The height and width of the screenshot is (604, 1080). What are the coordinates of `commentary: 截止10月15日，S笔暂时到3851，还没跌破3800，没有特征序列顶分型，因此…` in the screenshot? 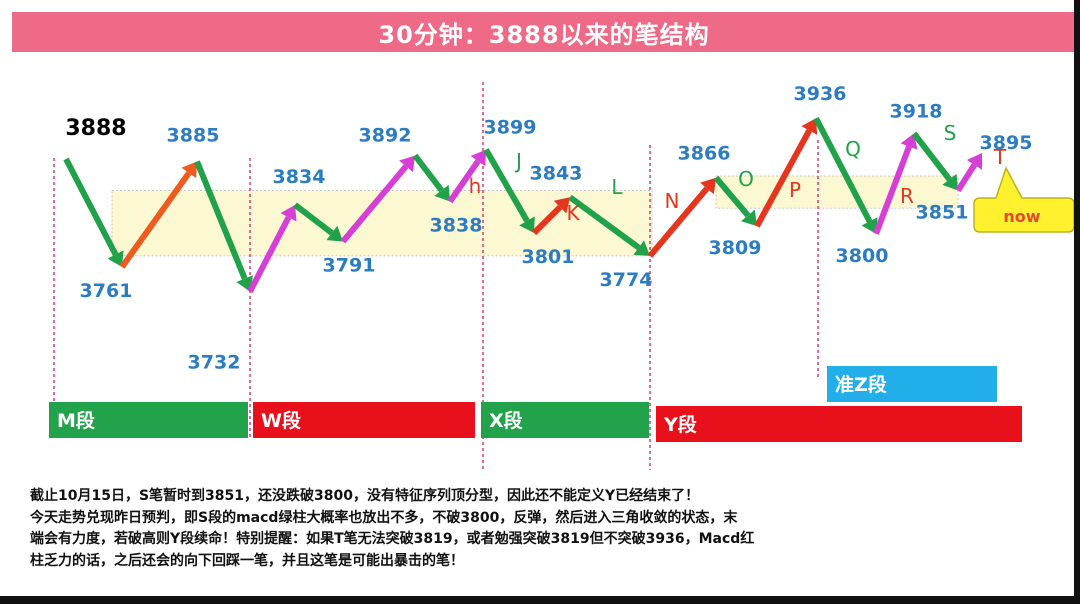 It's located at (545, 529).